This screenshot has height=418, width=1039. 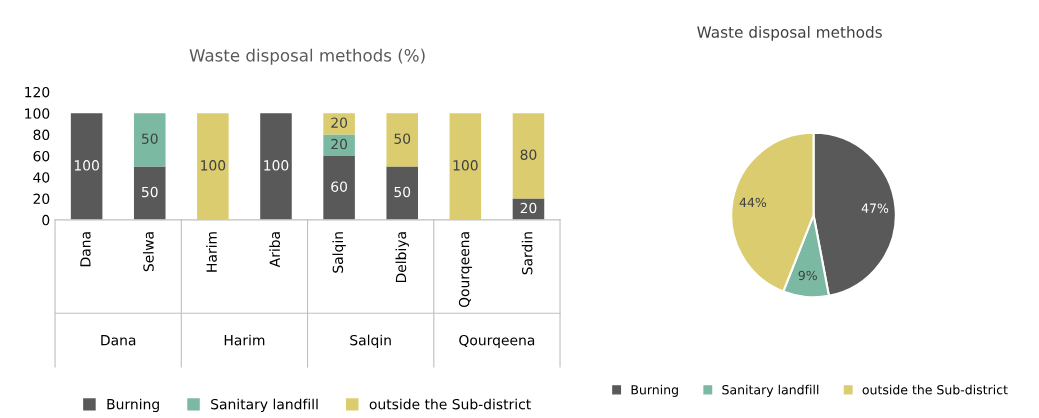 What do you see at coordinates (497, 341) in the screenshot?
I see `text: Qourqeena` at bounding box center [497, 341].